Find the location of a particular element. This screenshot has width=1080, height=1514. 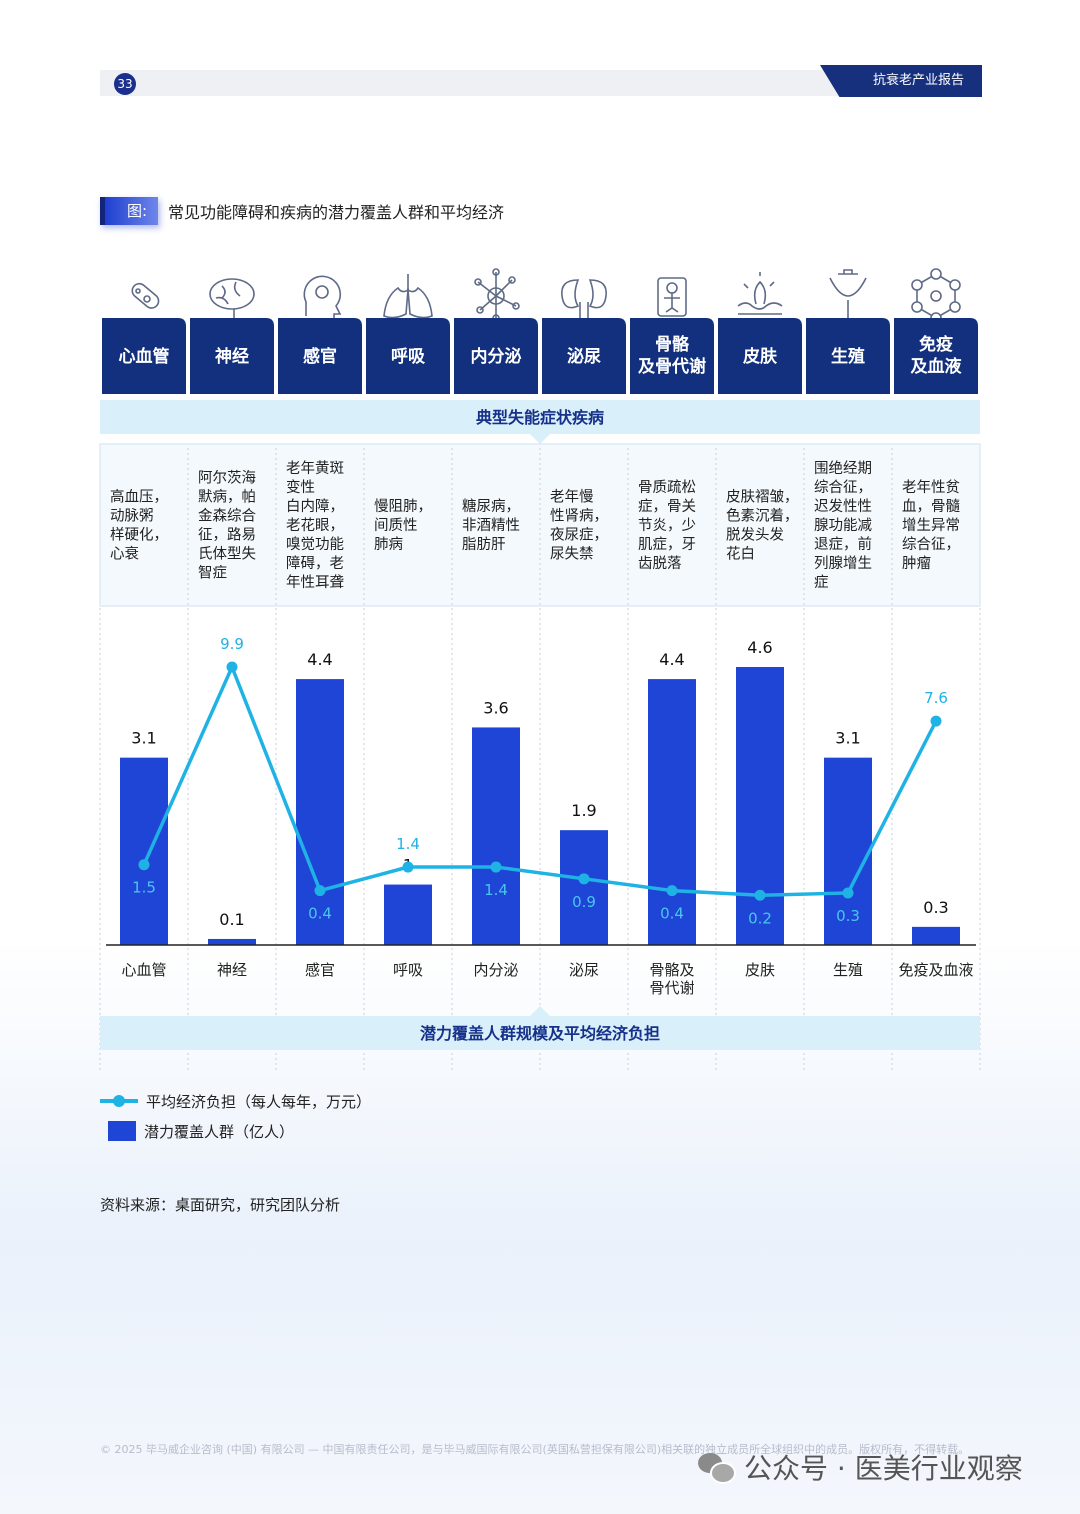

line-value-label-5: 0.9 is located at coordinates (584, 902).